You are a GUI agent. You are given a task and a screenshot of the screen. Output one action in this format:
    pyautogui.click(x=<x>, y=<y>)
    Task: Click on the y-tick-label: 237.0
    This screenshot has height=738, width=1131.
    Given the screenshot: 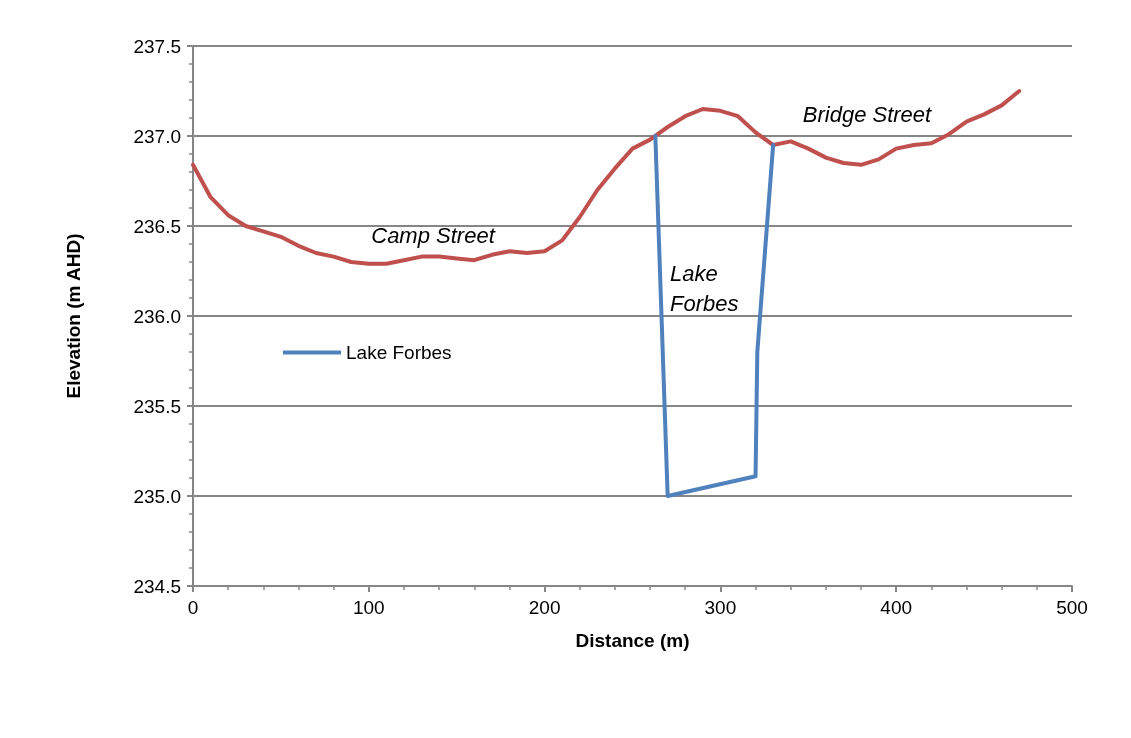 What is the action you would take?
    pyautogui.click(x=157, y=136)
    